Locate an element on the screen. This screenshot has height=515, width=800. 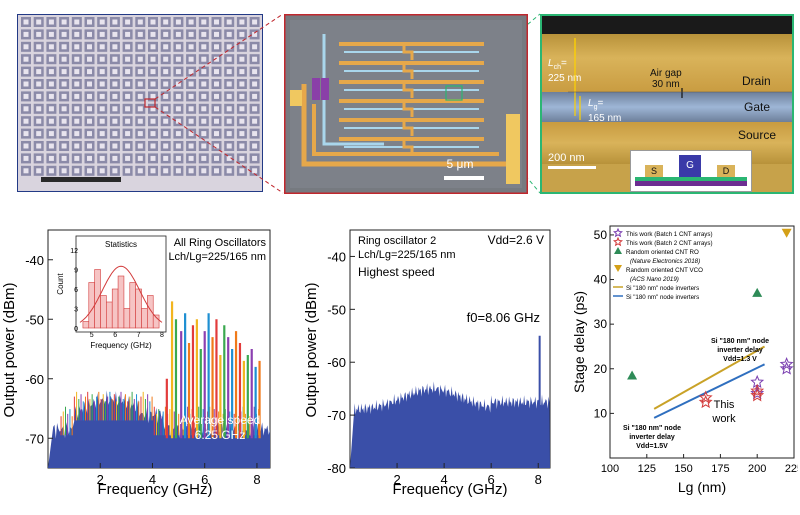
array-zoom-box is located at coordinates (150, 103).